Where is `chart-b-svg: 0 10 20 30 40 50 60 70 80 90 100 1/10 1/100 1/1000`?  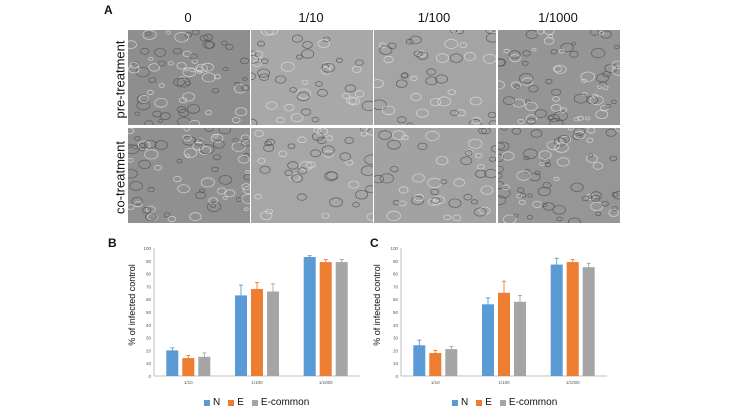 chart-b-svg: 0 10 20 30 40 50 60 70 80 90 100 1/10 1/100 1/1000 is located at coordinates (251, 315).